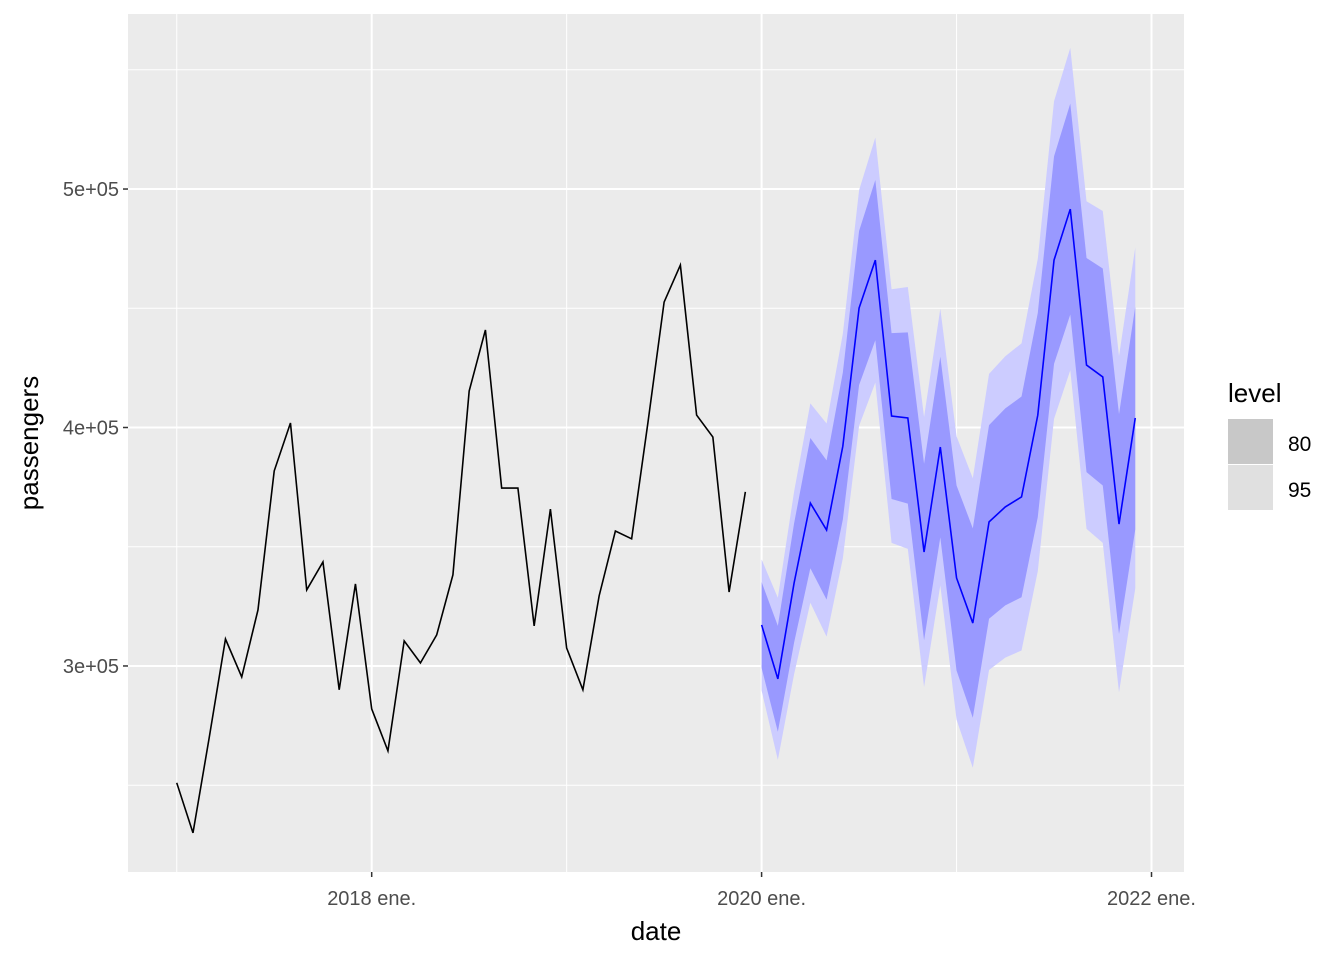 The height and width of the screenshot is (960, 1344). What do you see at coordinates (948, 444) in the screenshot?
I see `forecast-mean-line` at bounding box center [948, 444].